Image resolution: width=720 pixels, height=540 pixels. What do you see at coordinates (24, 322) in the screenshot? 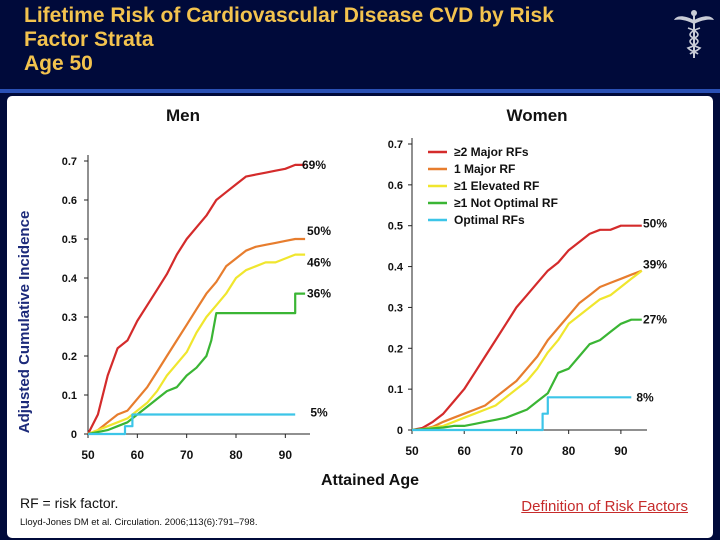
I see `y-axis-label: Adjusted Cumulative Incidence` at bounding box center [24, 322].